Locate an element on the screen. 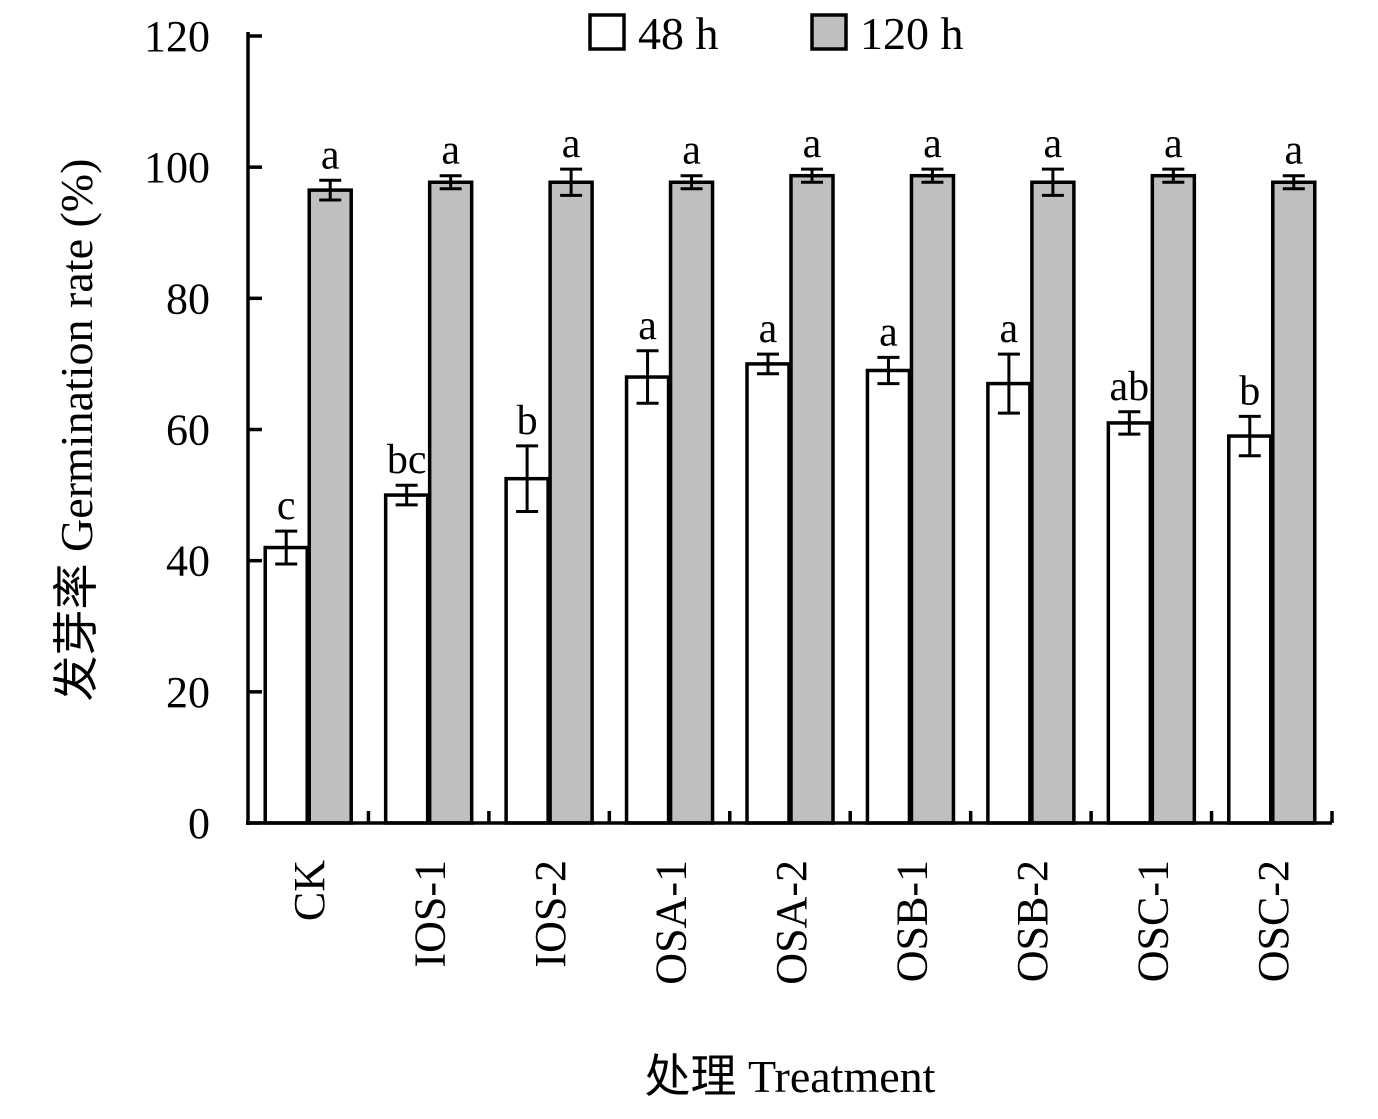  y-tick-label-20: 20 is located at coordinates (188, 692).